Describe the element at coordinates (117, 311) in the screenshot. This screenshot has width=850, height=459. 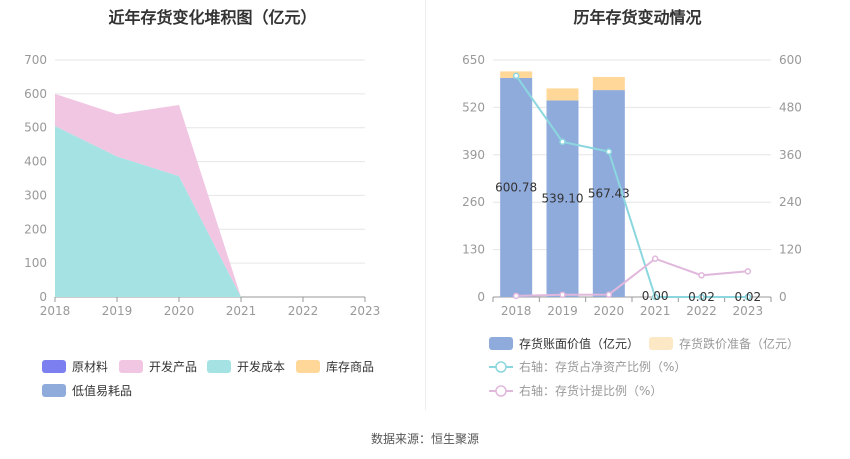
I see `left-x-tick-label: 2019` at that location.